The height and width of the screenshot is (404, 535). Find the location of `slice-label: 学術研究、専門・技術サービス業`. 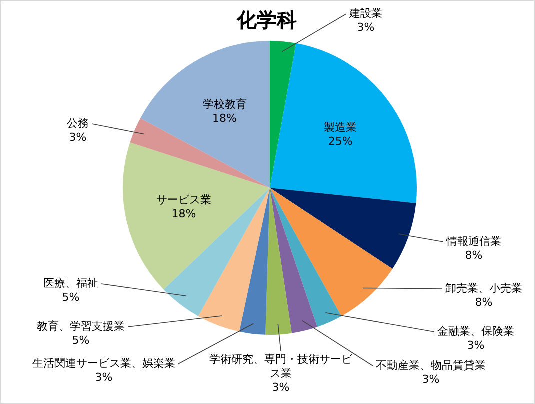

slice-label: 学術研究、専門・技術サービス業 is located at coordinates (282, 366).